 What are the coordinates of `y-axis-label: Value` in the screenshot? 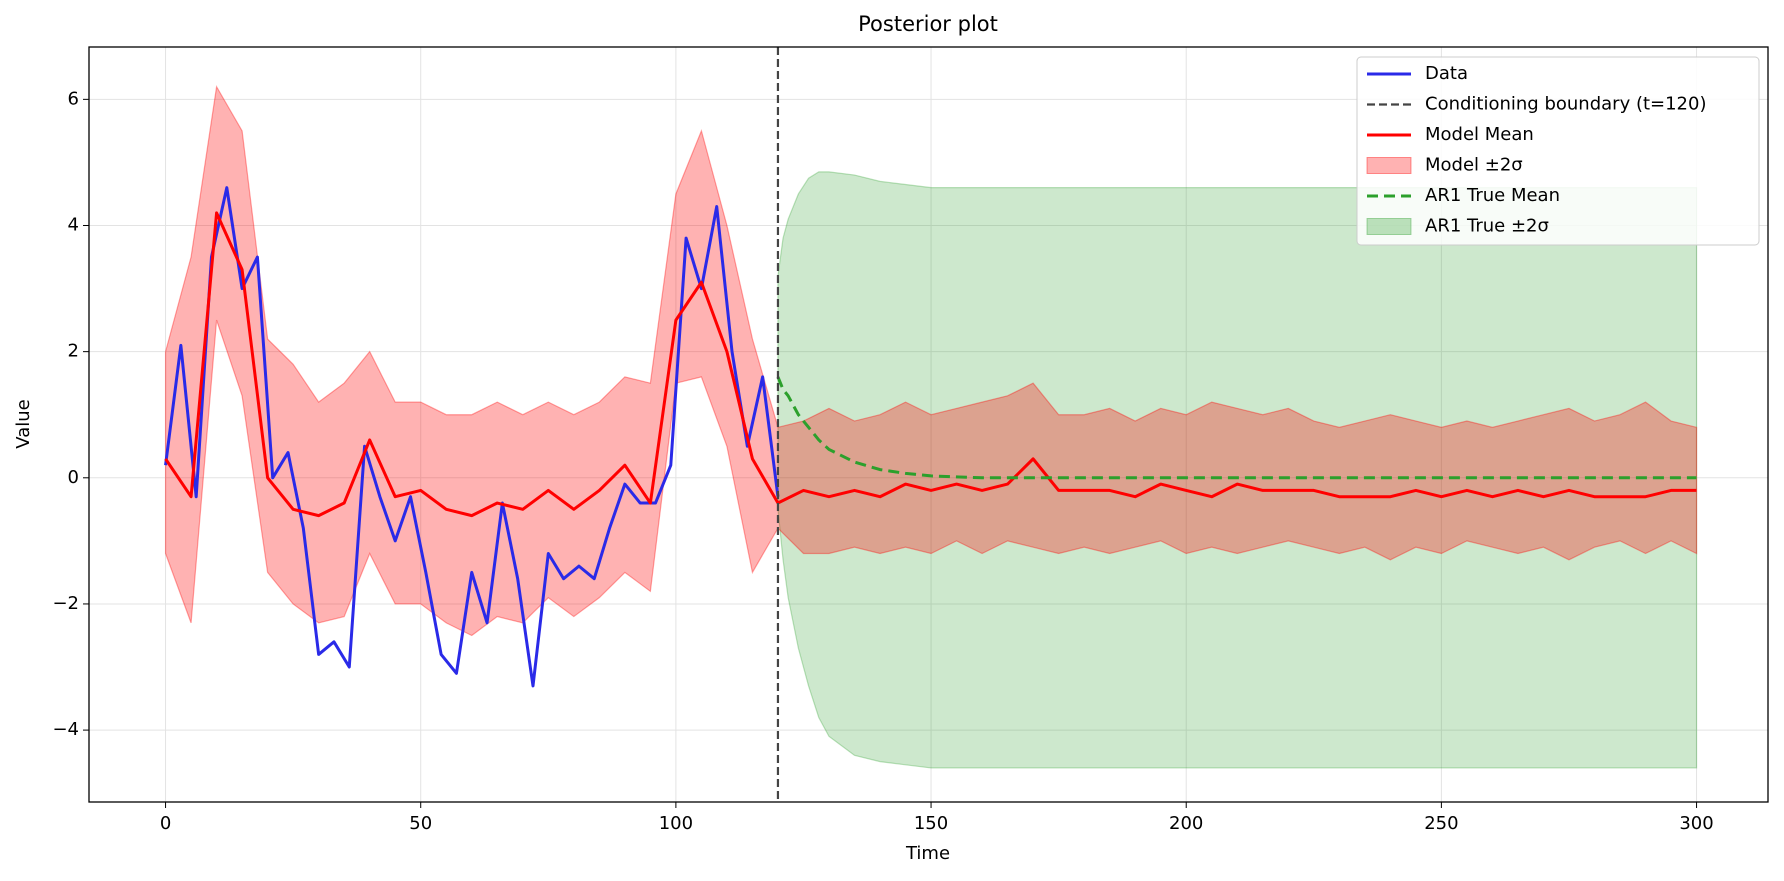 It's located at (23, 423).